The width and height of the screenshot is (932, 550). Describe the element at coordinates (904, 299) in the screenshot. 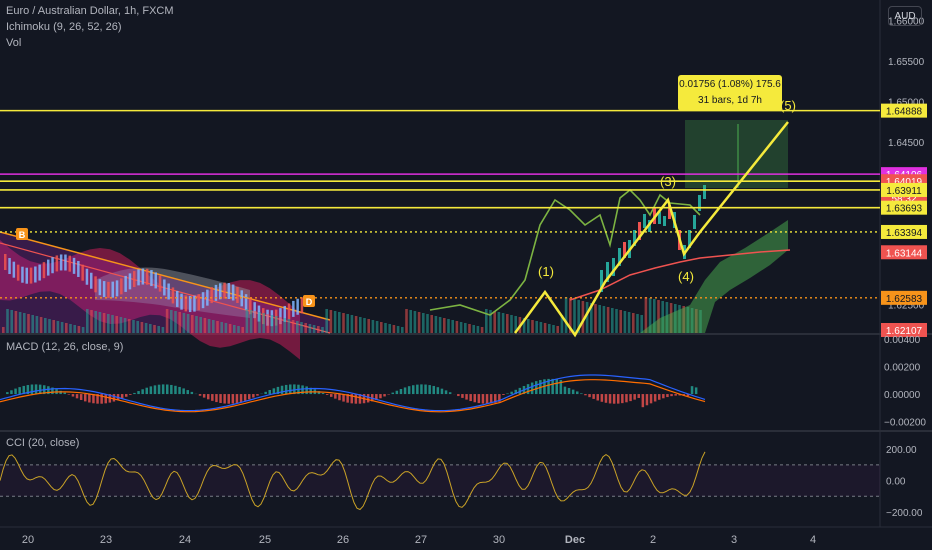

I see `price-axis-label: 1.62583` at that location.